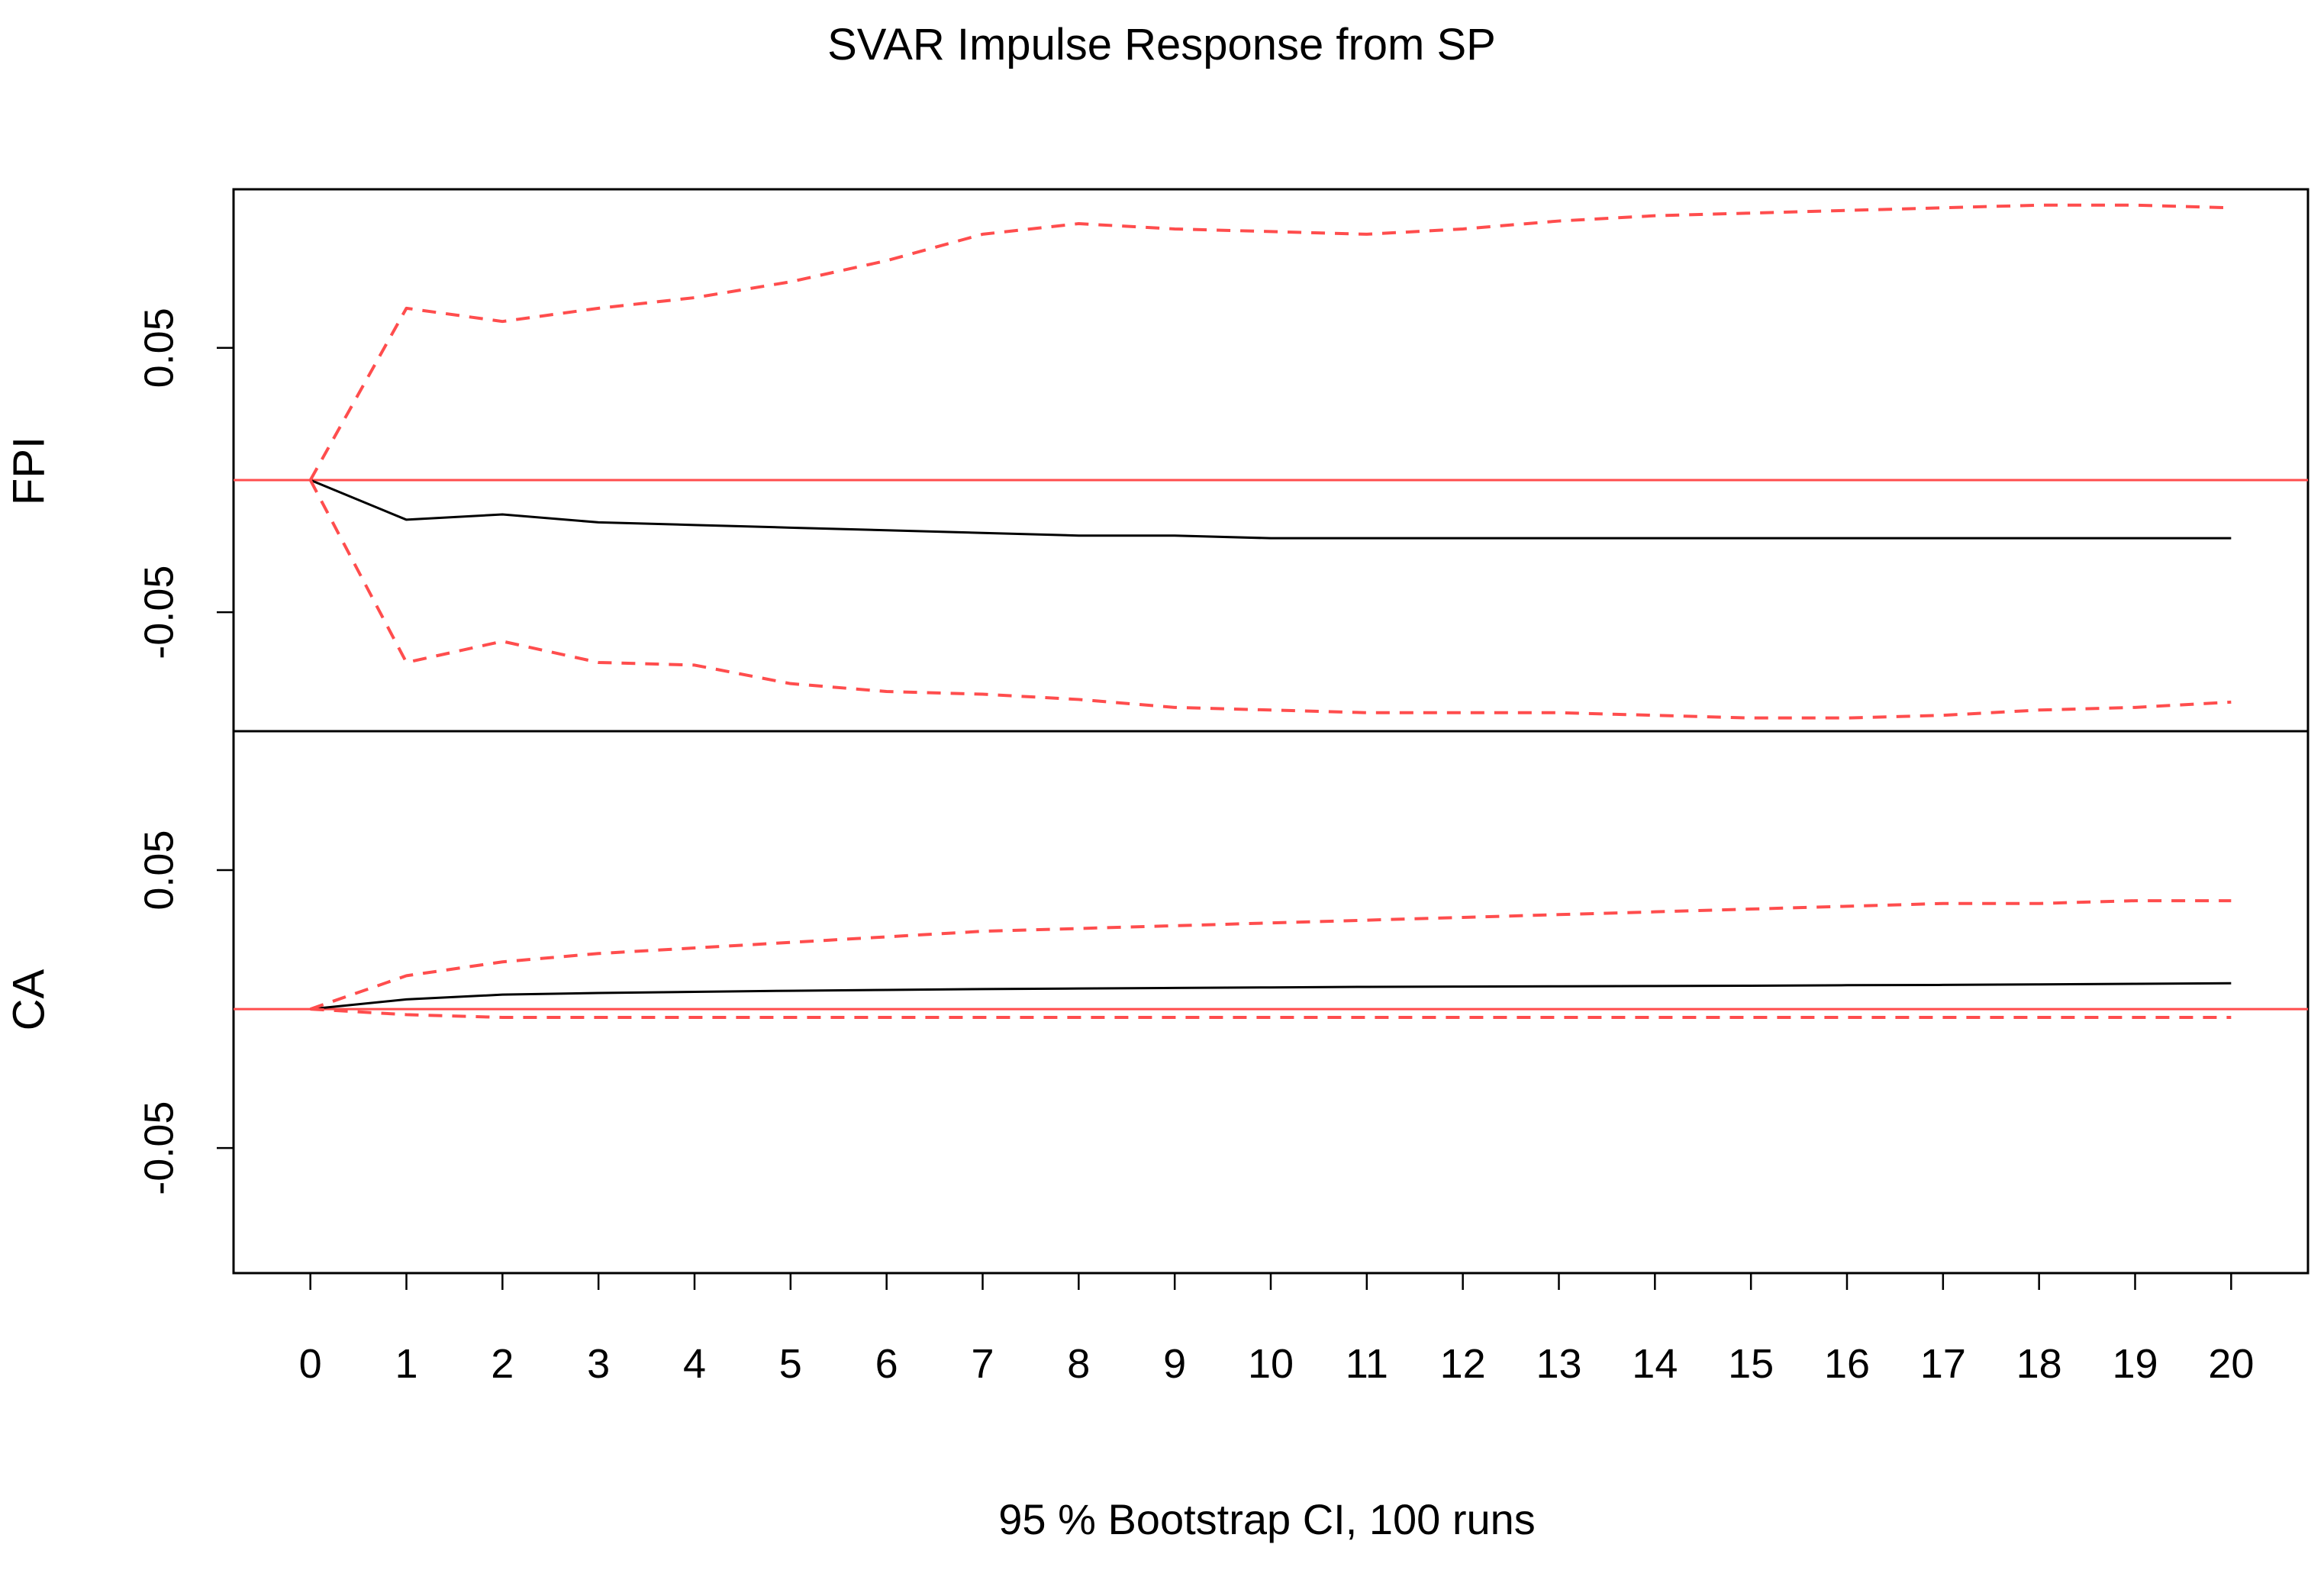 This screenshot has height=1570, width=2324. I want to click on y-axis-label-panel-1: CA, so click(28, 1000).